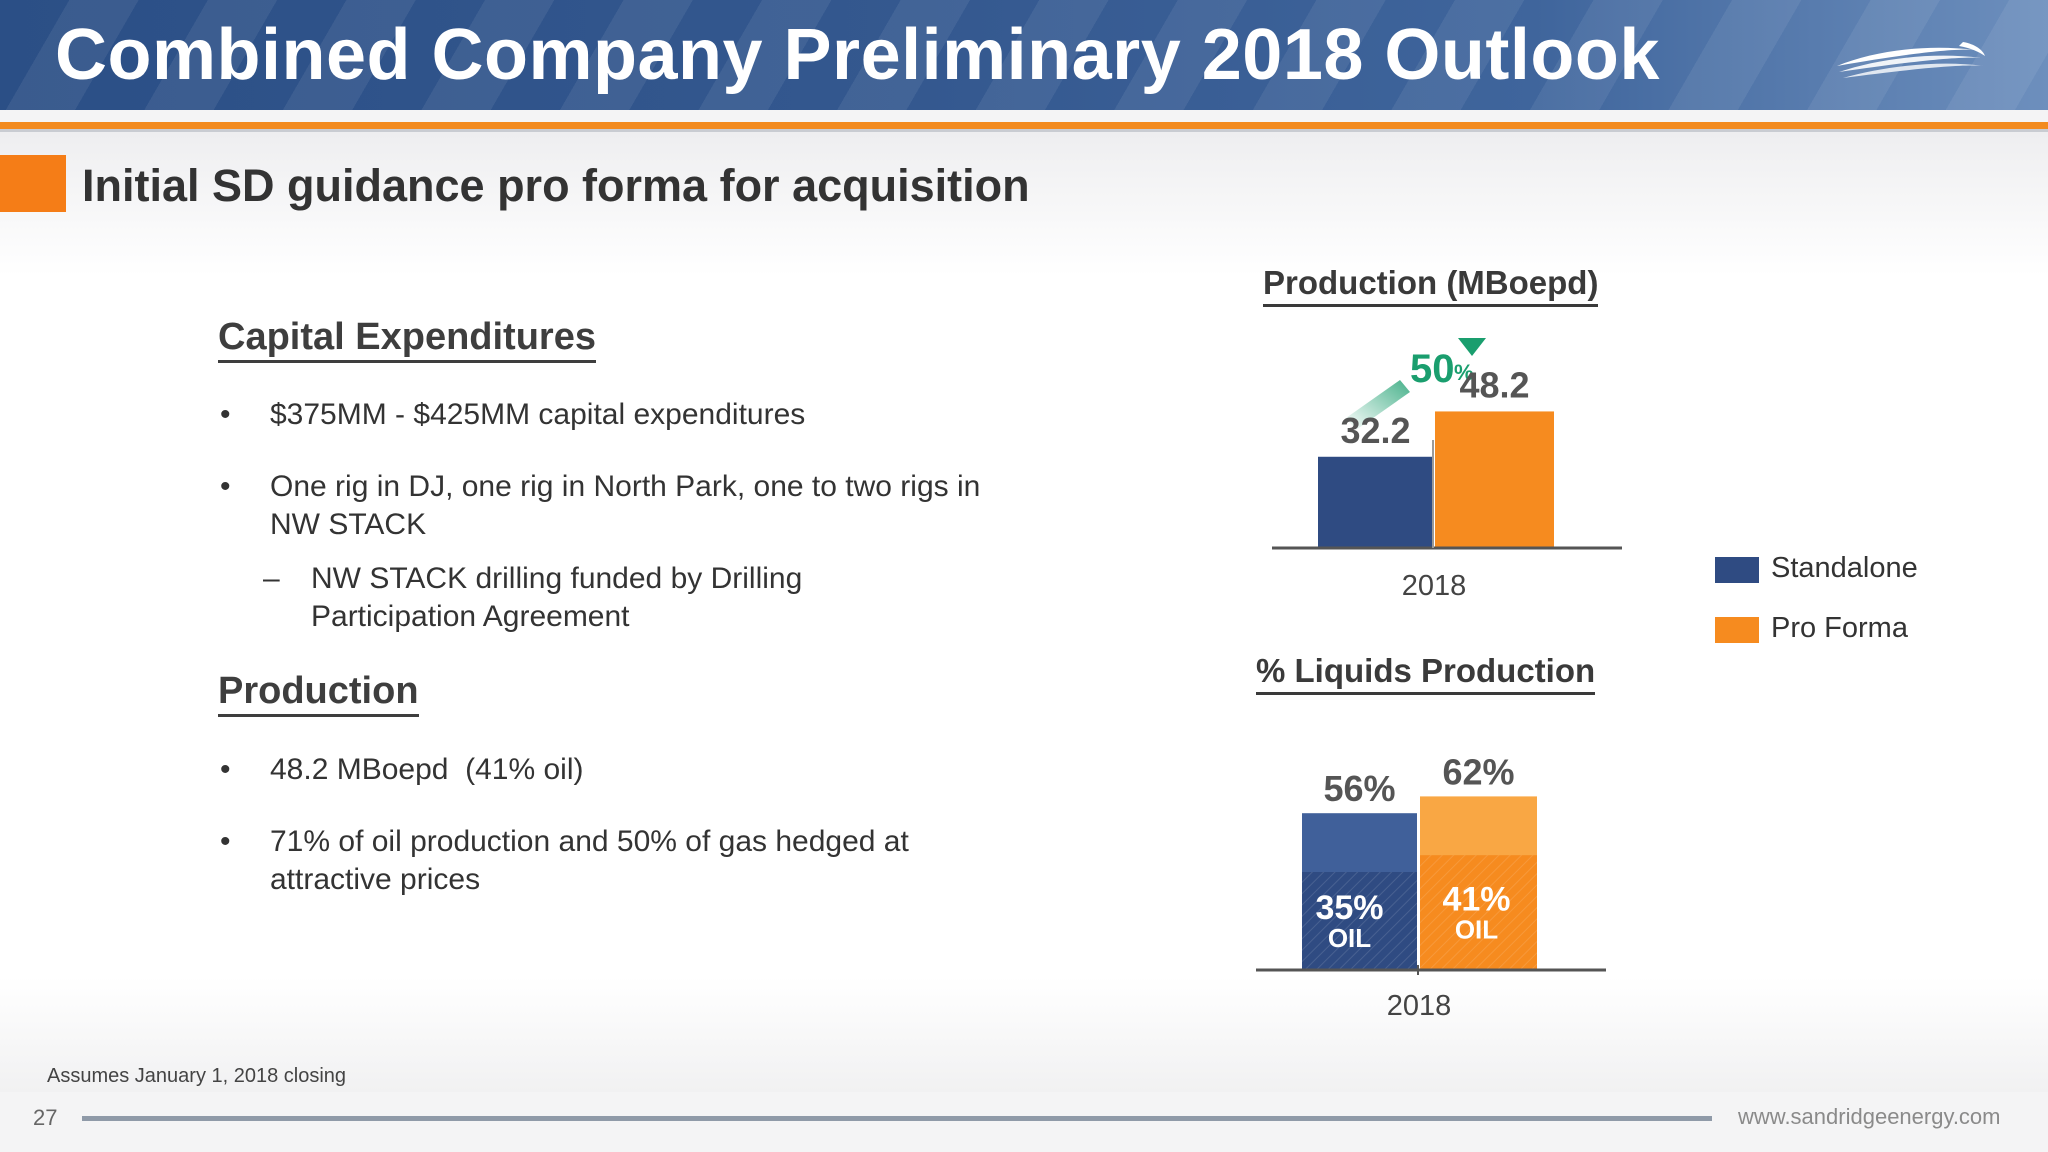 This screenshot has width=2048, height=1152. I want to click on legend-swatch-standalone, so click(1737, 570).